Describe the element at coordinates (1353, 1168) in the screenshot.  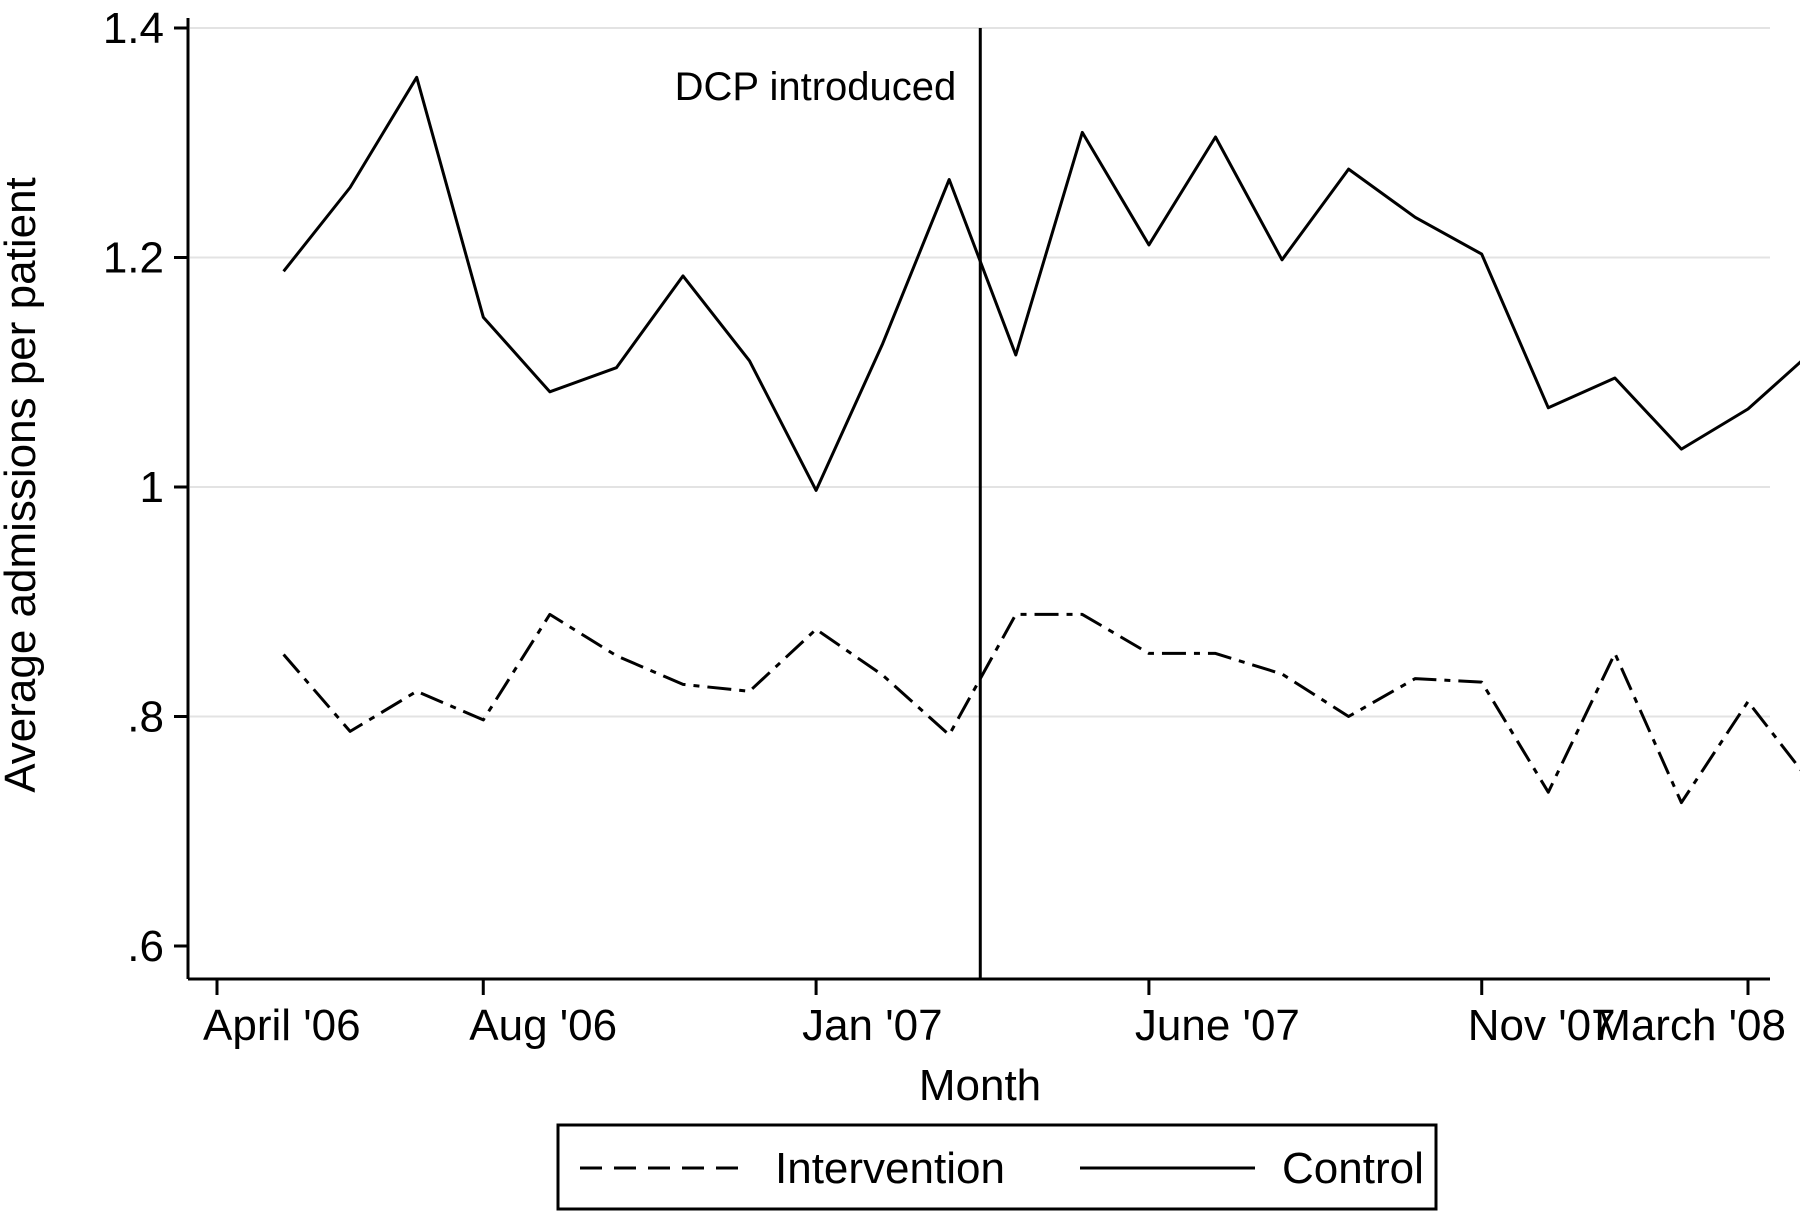
I see `legend-label-control: Control` at that location.